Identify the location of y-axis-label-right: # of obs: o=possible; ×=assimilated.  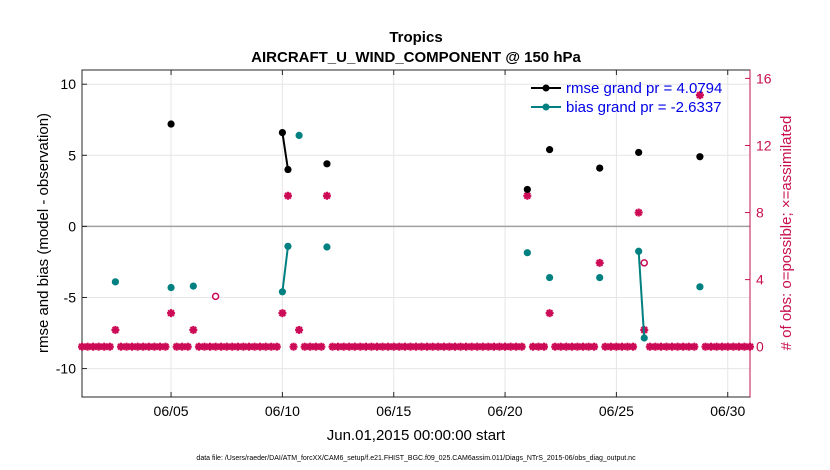
(786, 233).